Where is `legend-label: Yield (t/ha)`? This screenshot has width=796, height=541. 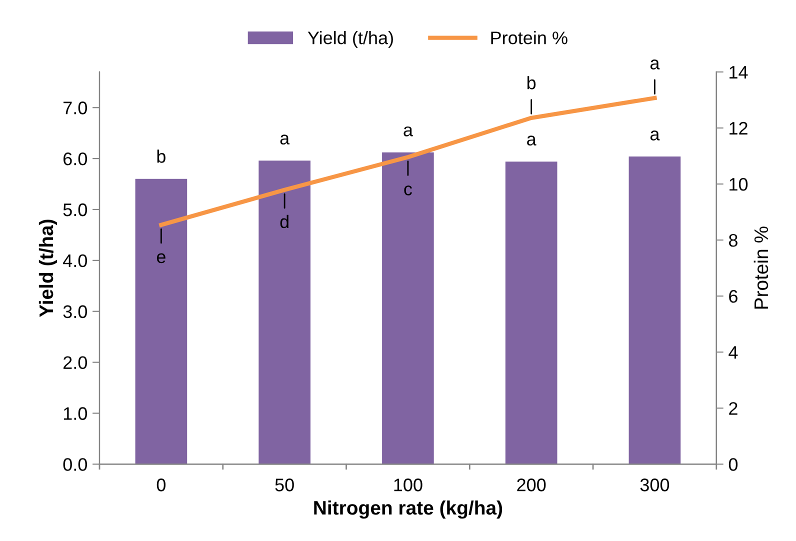
legend-label: Yield (t/ha) is located at coordinates (350, 39).